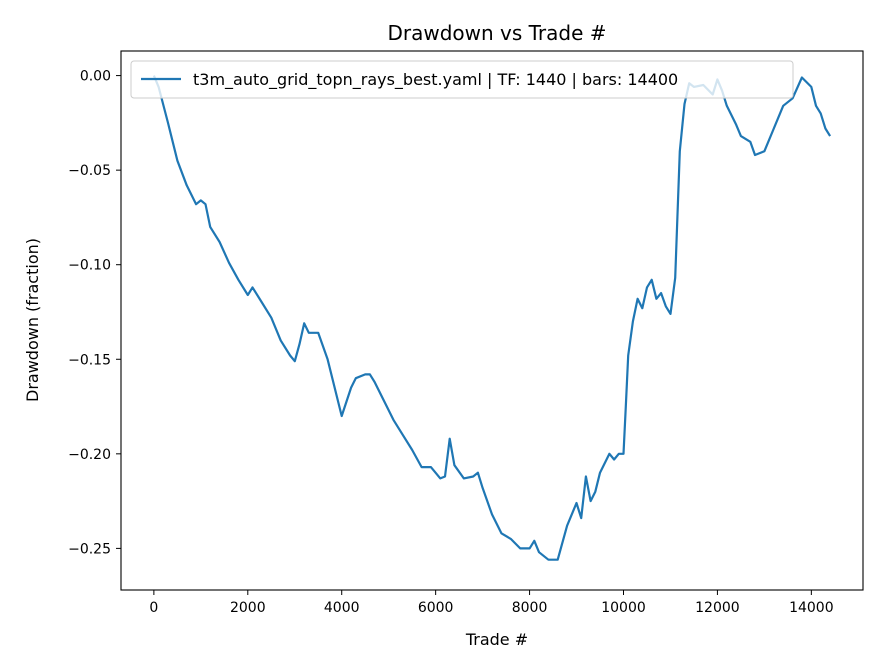 Image resolution: width=896 pixels, height=672 pixels. I want to click on y-axis: 0.00 −0.05 −0.10 −0.15 −0.20 −0.25, so click(94, 313).